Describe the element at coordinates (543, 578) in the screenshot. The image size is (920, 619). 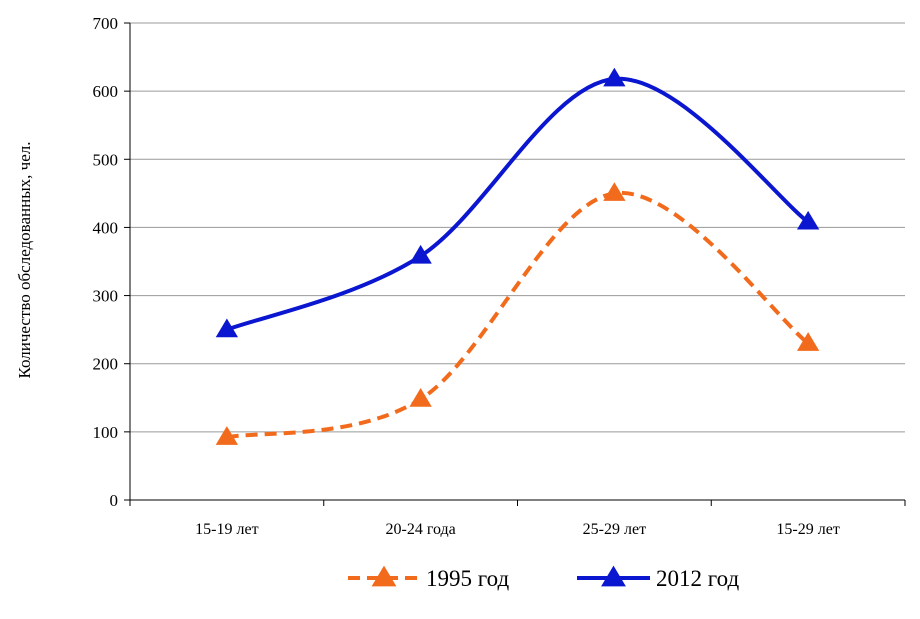
I see `legend: 1995 год 2012 год` at that location.